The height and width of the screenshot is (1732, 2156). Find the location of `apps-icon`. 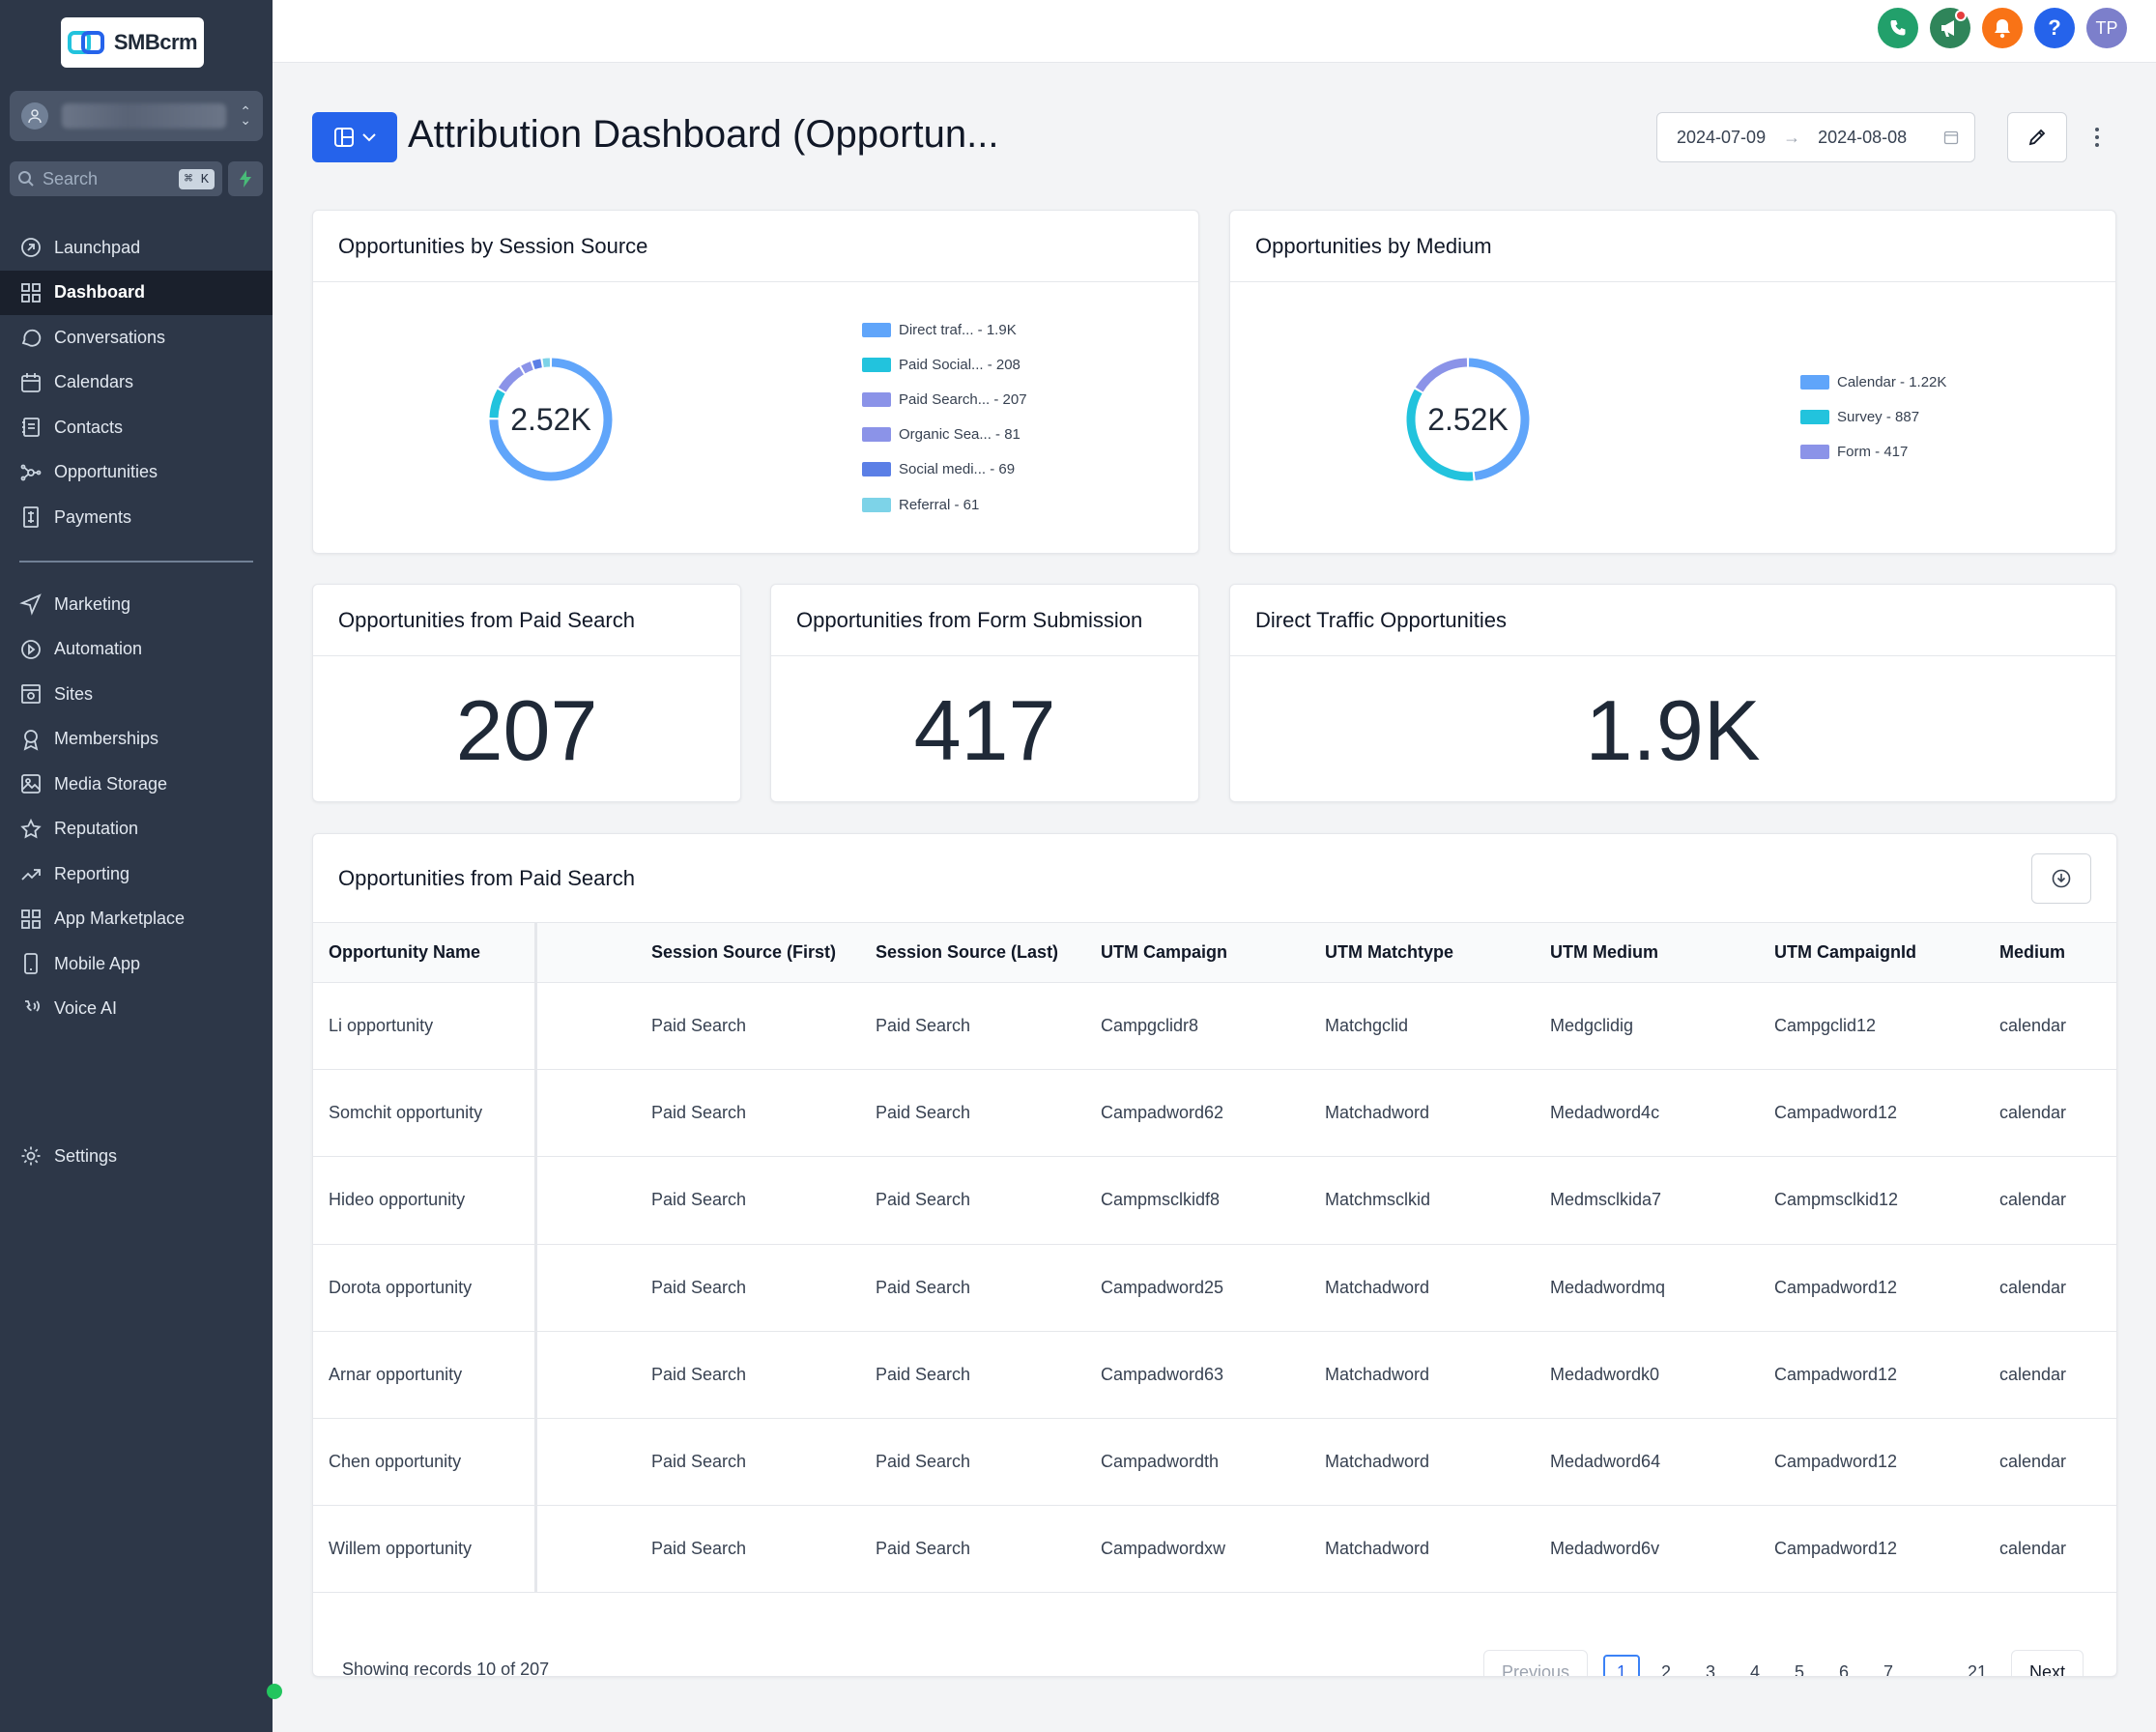

apps-icon is located at coordinates (31, 919).